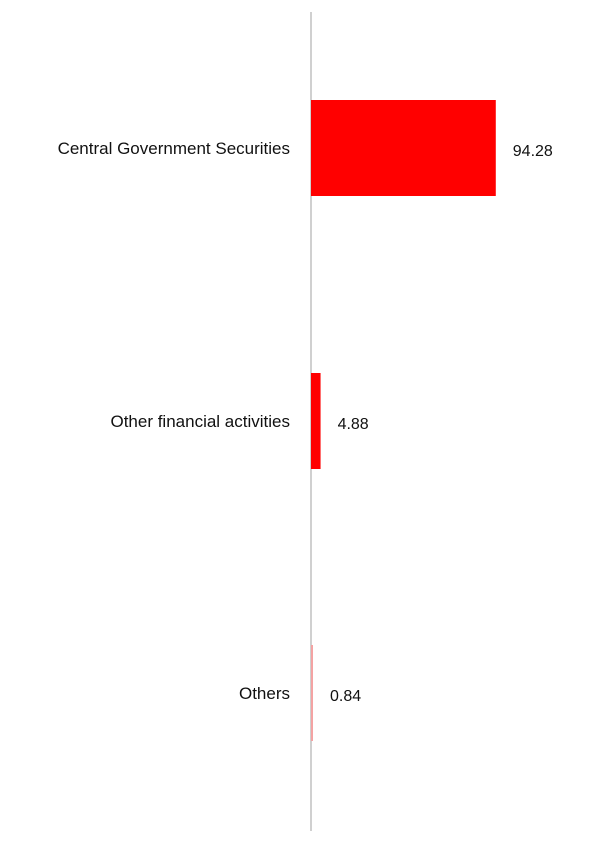  I want to click on value-label-others: 0.84, so click(345, 696).